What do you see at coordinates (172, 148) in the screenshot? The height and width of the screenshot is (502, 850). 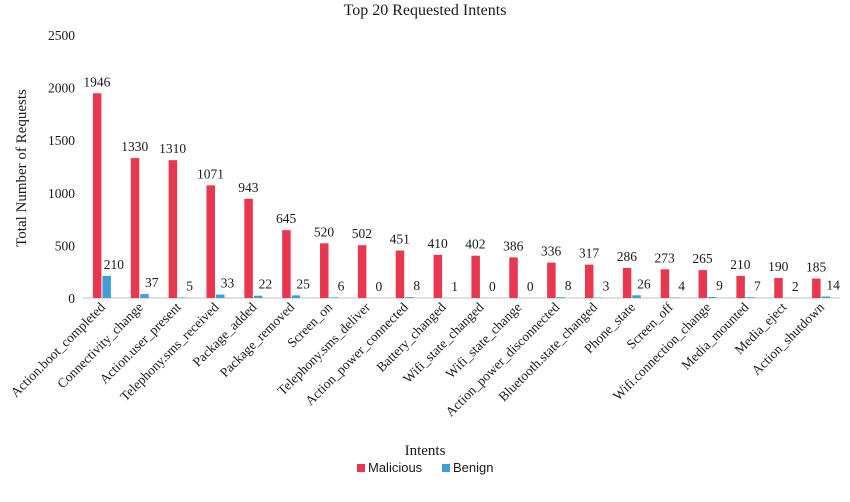 I see `data-label: 1310` at bounding box center [172, 148].